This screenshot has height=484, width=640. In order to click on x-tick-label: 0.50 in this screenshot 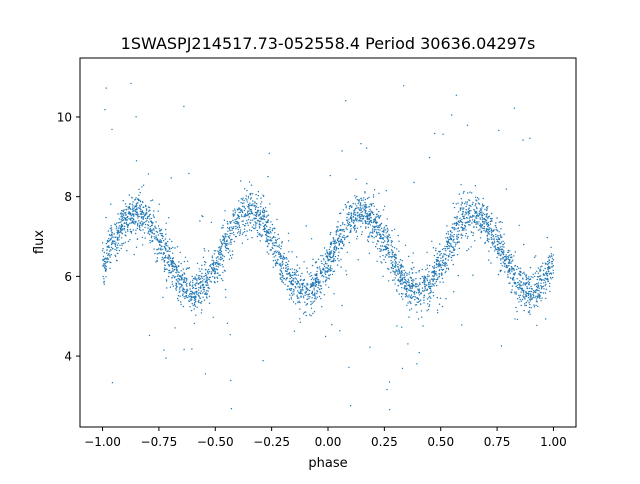, I will do `click(440, 442)`.